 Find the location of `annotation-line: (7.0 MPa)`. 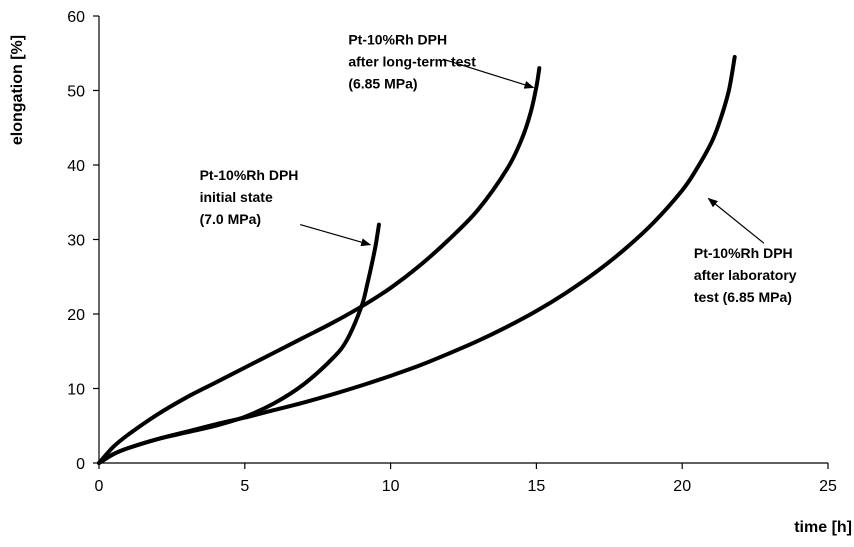

annotation-line: (7.0 MPa) is located at coordinates (230, 219).